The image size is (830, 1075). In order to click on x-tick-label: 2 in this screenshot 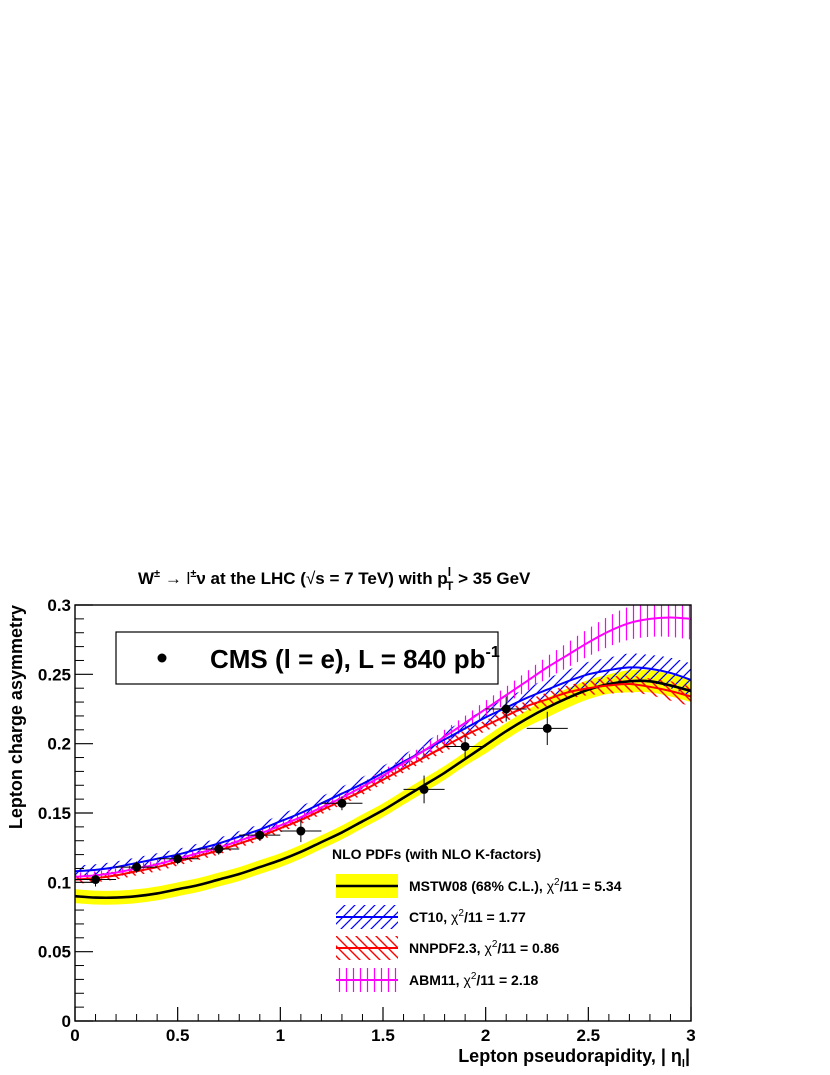, I will do `click(485, 1035)`.